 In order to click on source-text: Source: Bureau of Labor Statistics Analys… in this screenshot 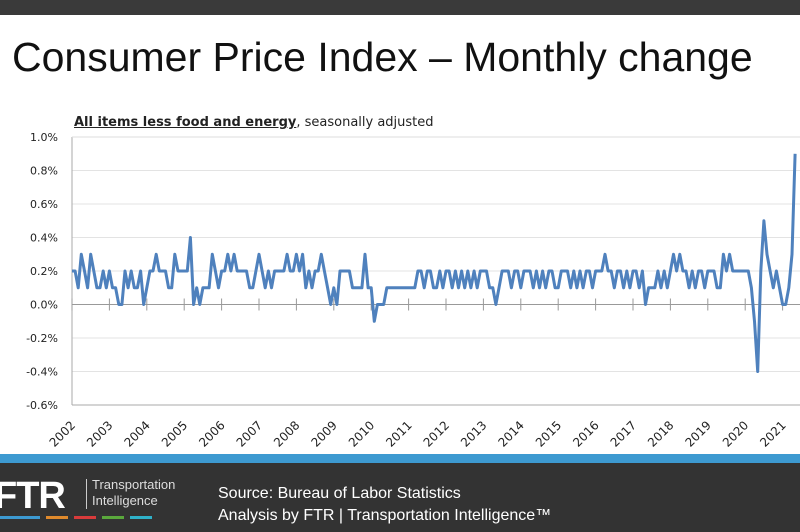, I will do `click(384, 505)`.